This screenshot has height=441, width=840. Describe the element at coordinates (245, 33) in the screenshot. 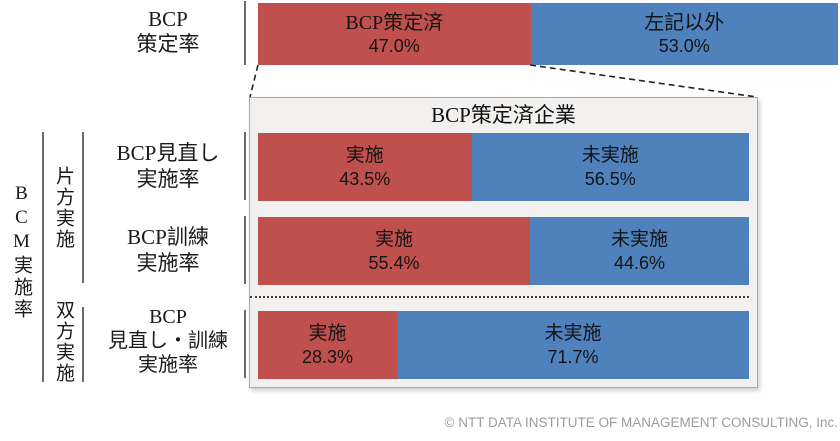

I see `axis-line-top-bar` at that location.